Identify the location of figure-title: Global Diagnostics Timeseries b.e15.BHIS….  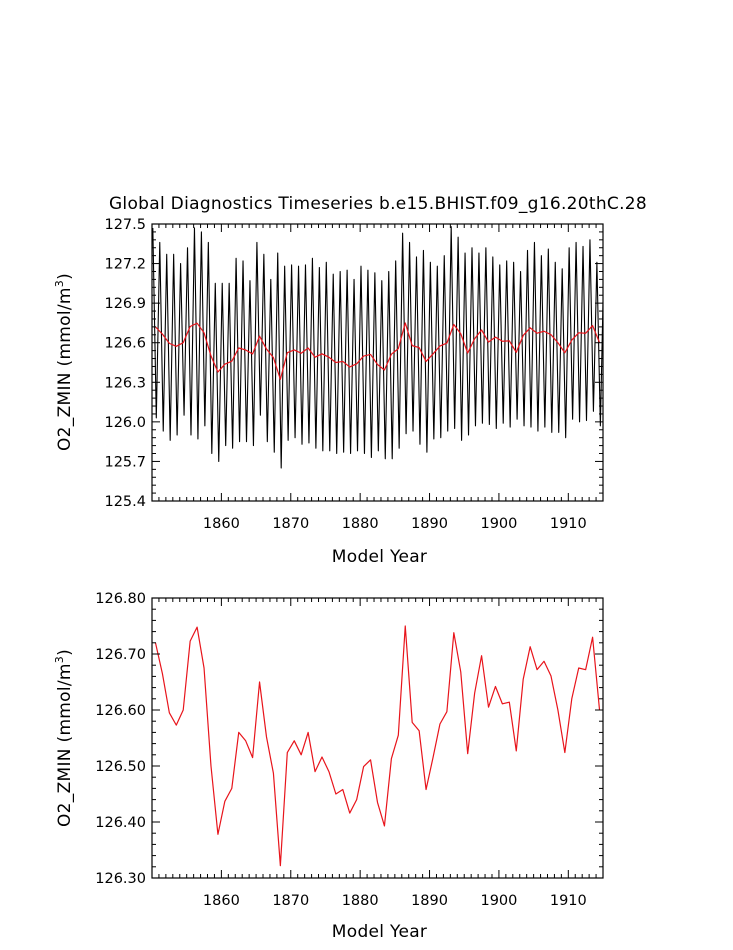
(378, 204).